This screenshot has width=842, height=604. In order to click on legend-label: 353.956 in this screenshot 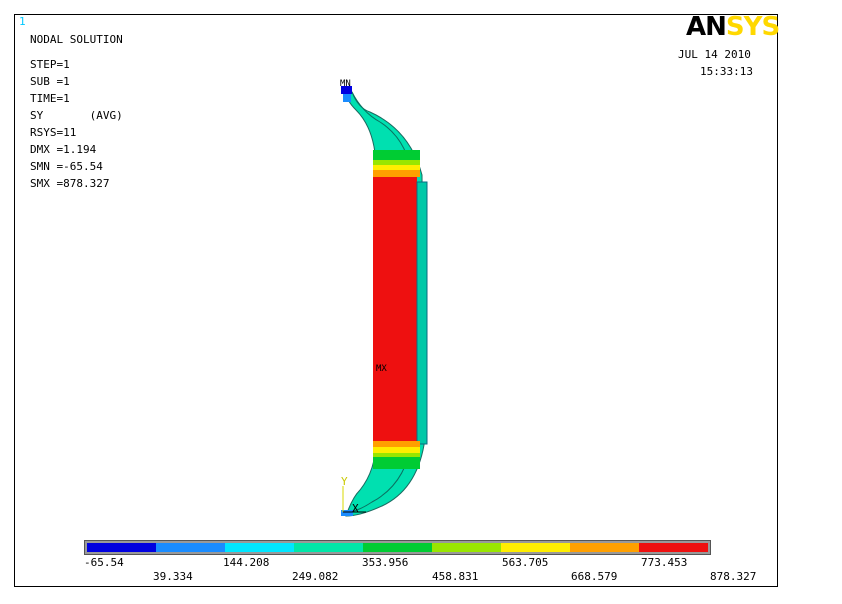, I will do `click(385, 562)`.